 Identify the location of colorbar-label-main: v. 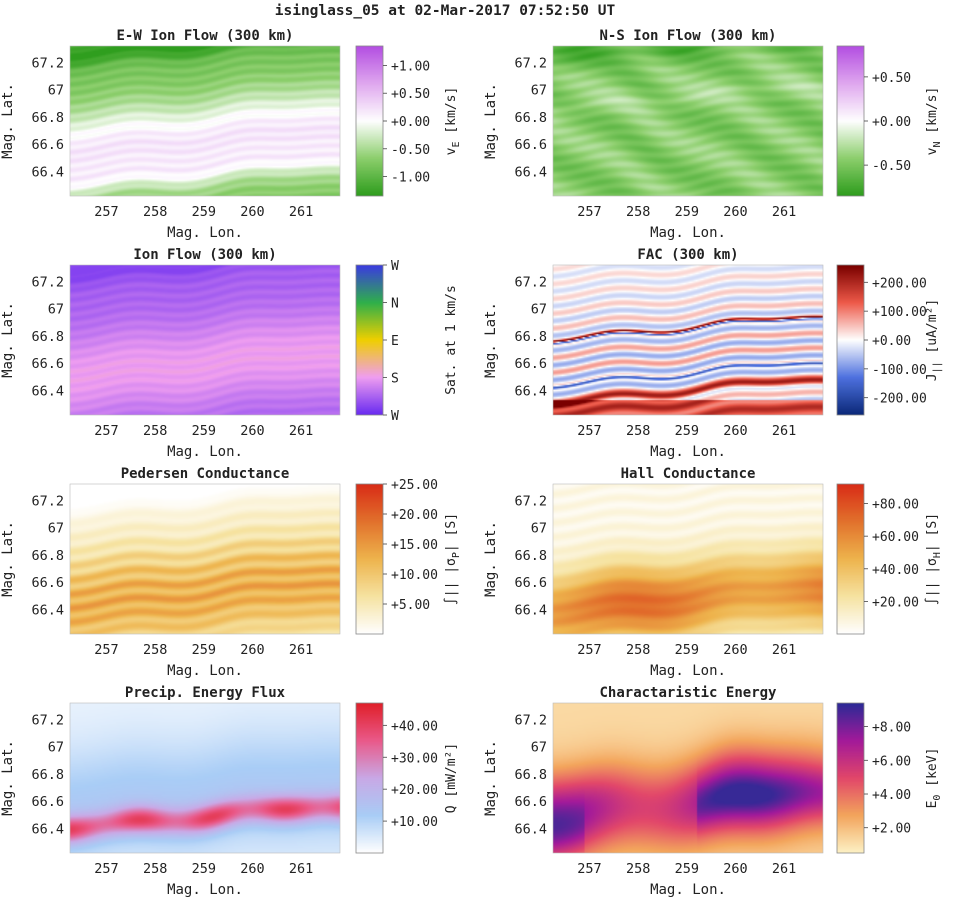
(451, 151).